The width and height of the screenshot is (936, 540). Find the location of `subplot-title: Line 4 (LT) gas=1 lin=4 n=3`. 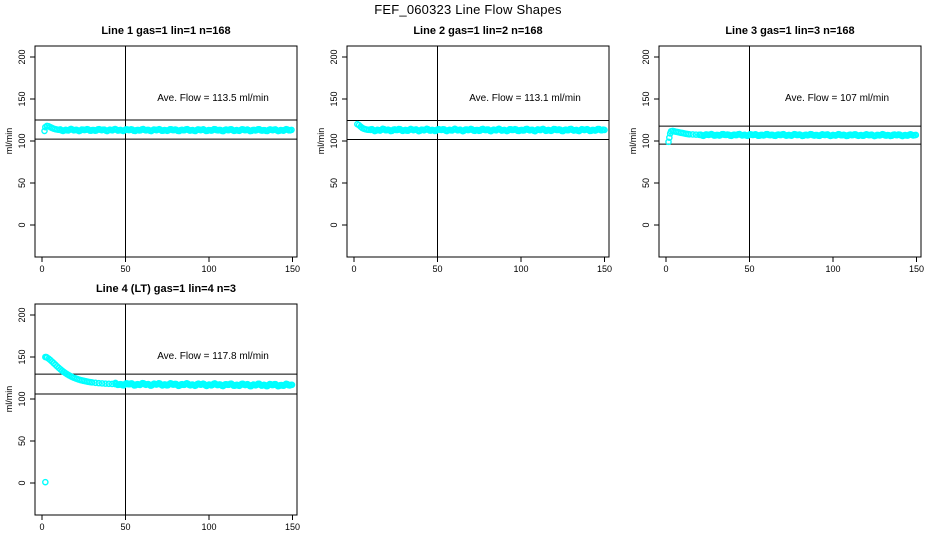

subplot-title: Line 4 (LT) gas=1 lin=4 n=3 is located at coordinates (166, 289).